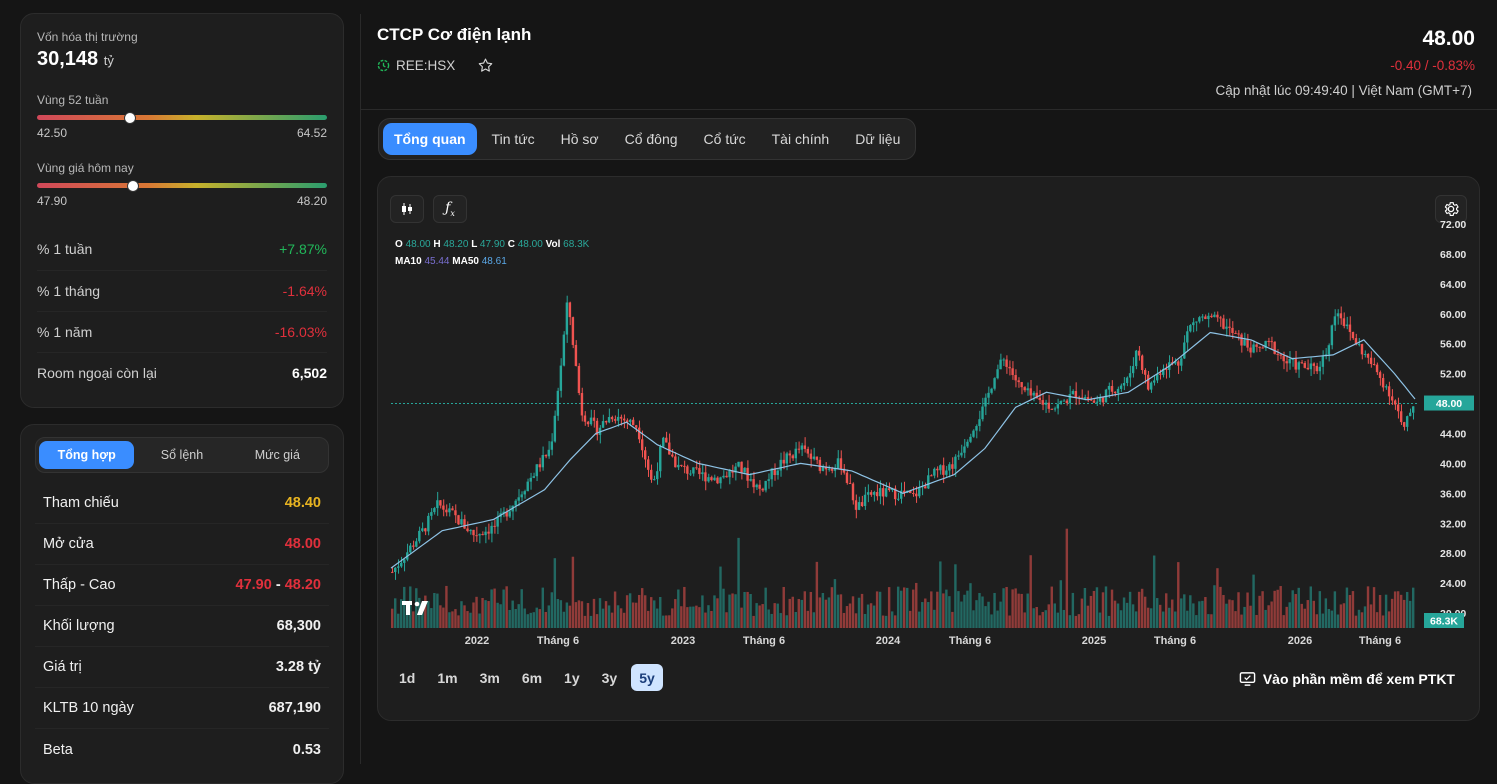  Describe the element at coordinates (182, 455) in the screenshot. I see `summary-tab-orderbook: Sổ lệnh` at that location.